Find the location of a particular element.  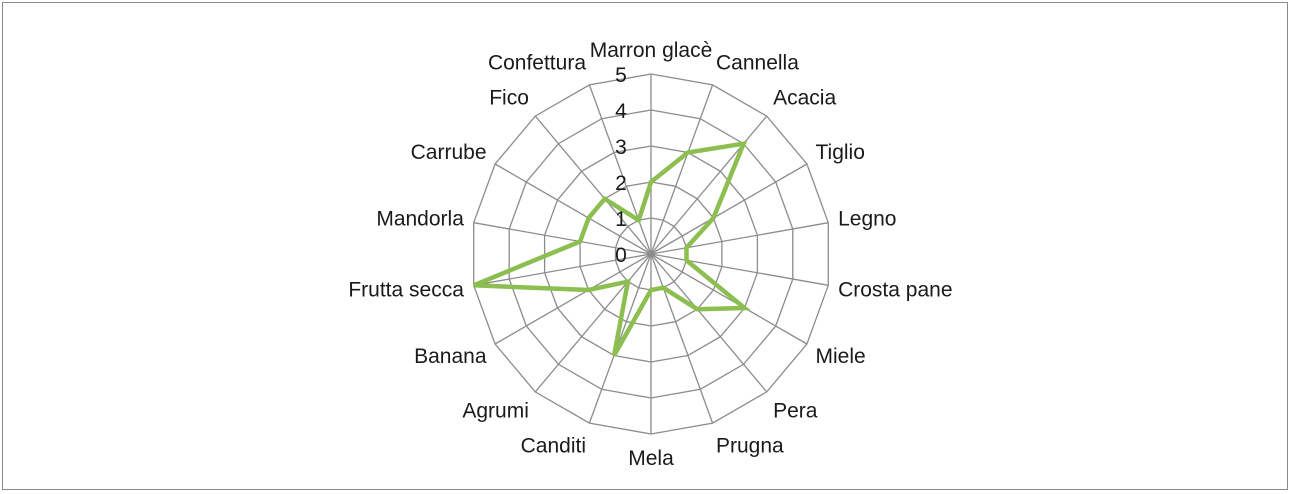

category-label: Miele is located at coordinates (841, 356).